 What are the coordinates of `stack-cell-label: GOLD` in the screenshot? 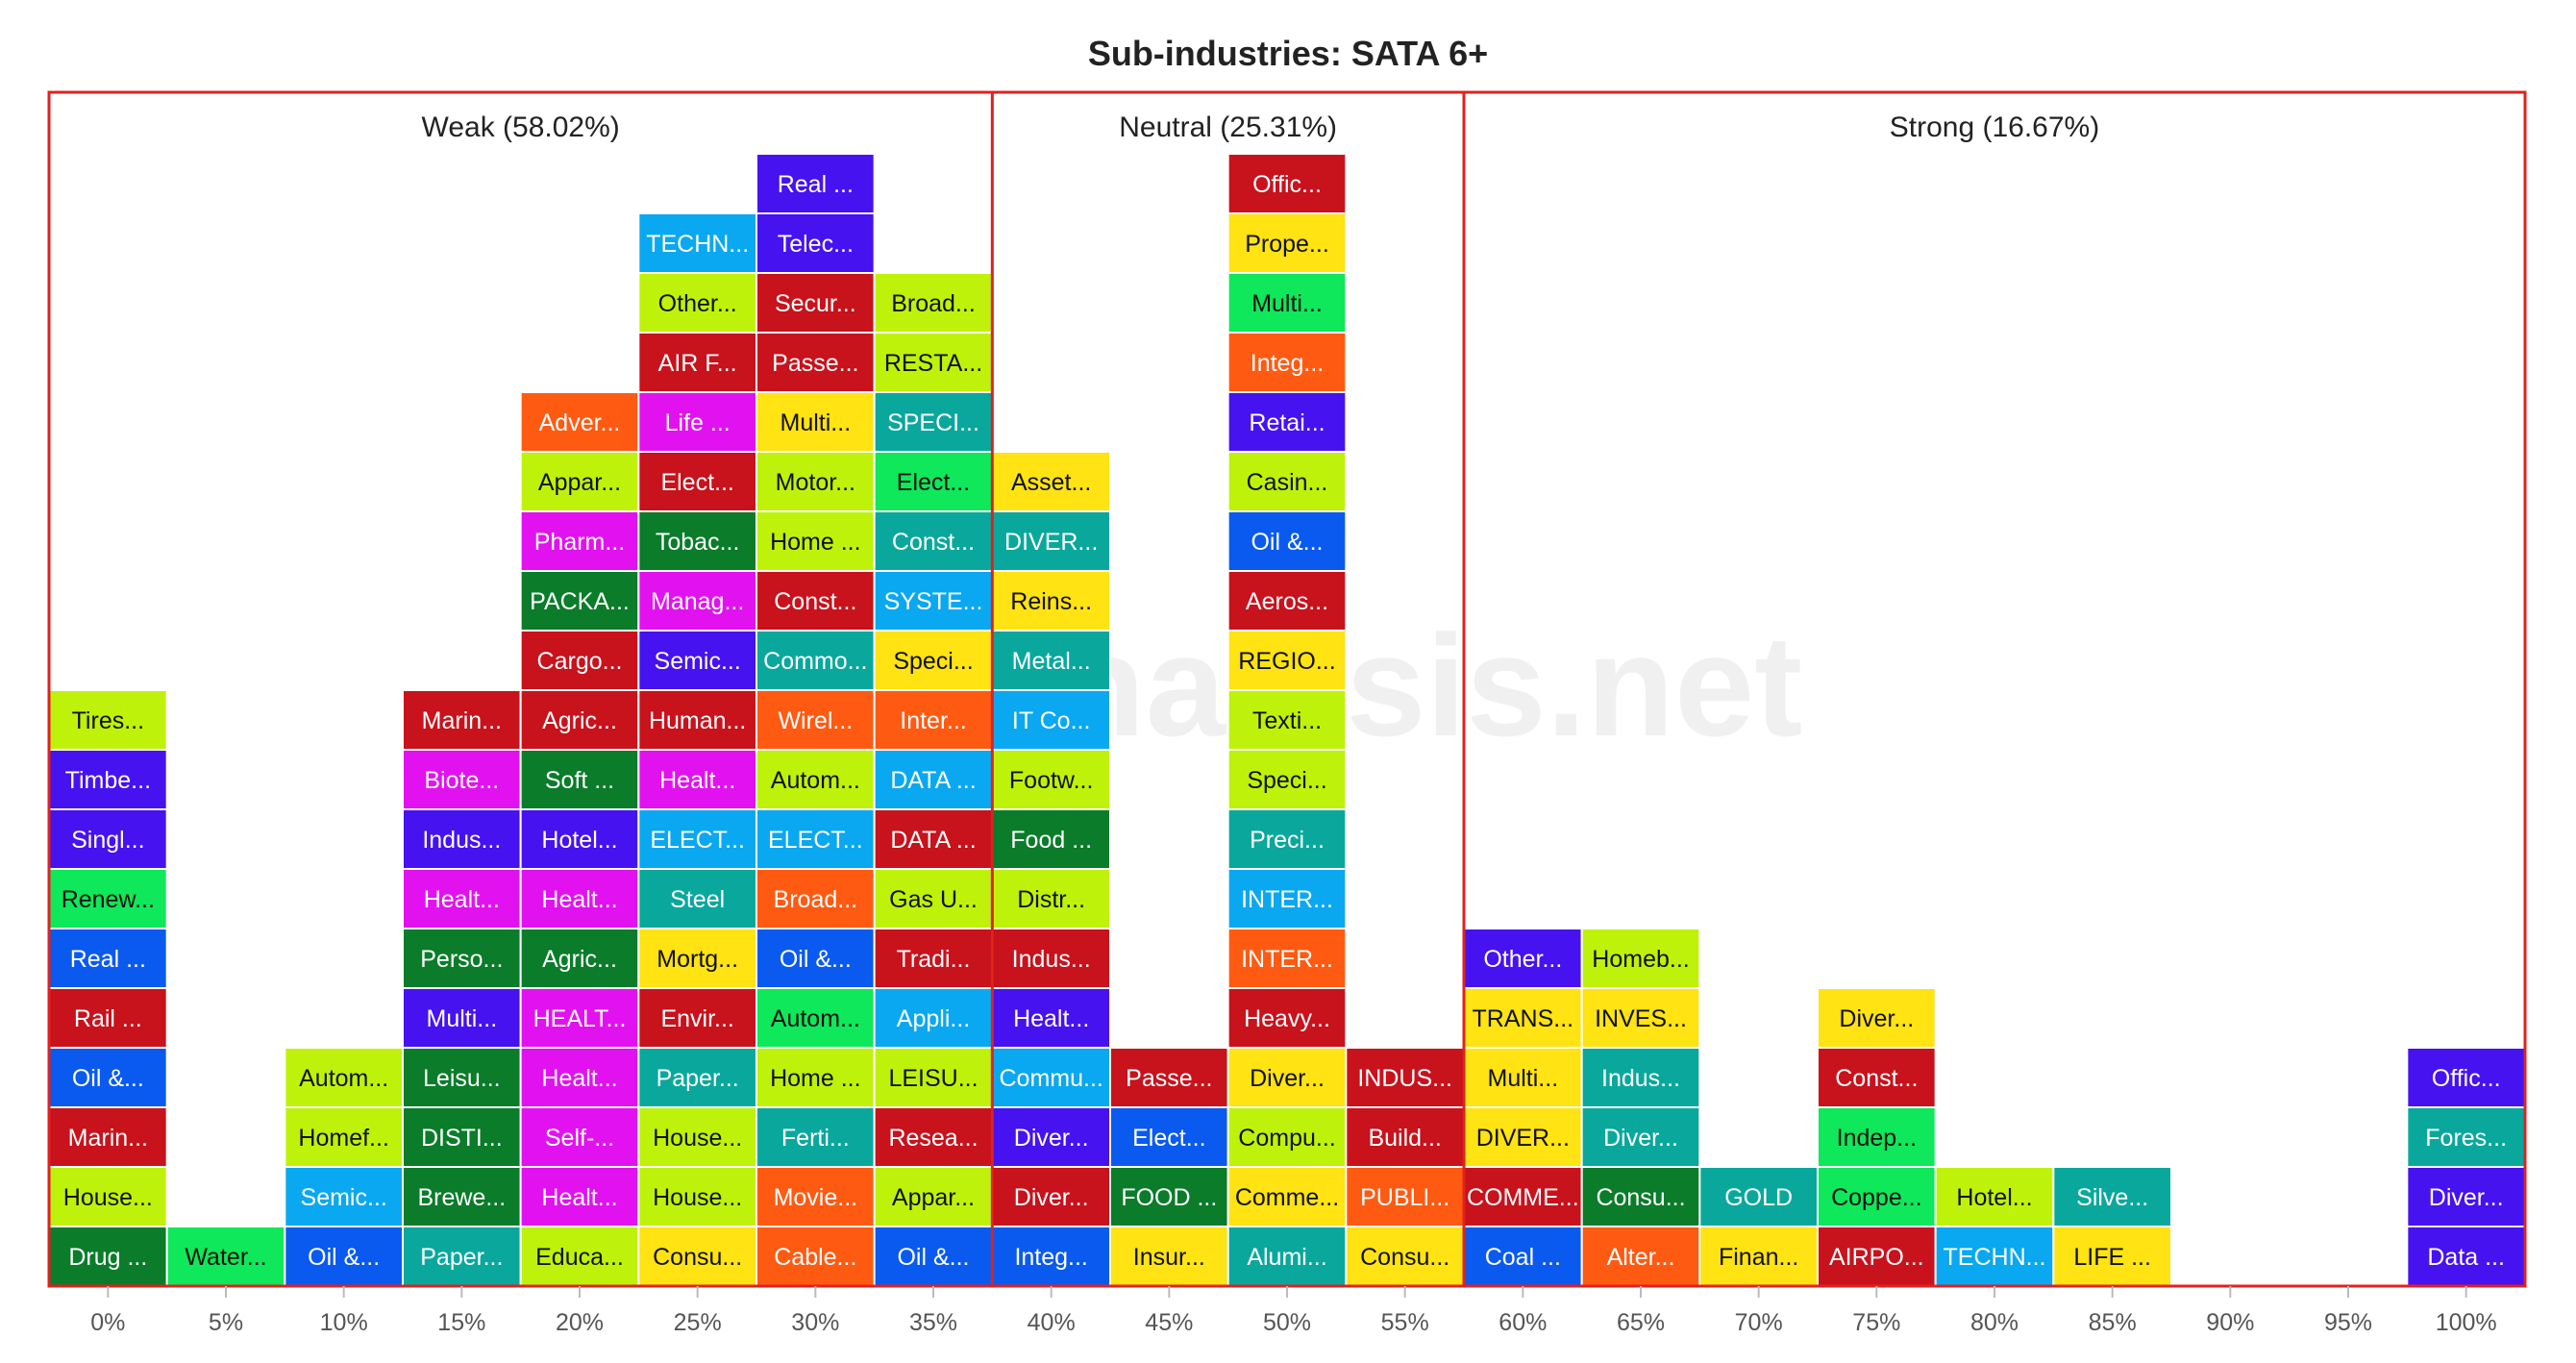 It's located at (1759, 1197).